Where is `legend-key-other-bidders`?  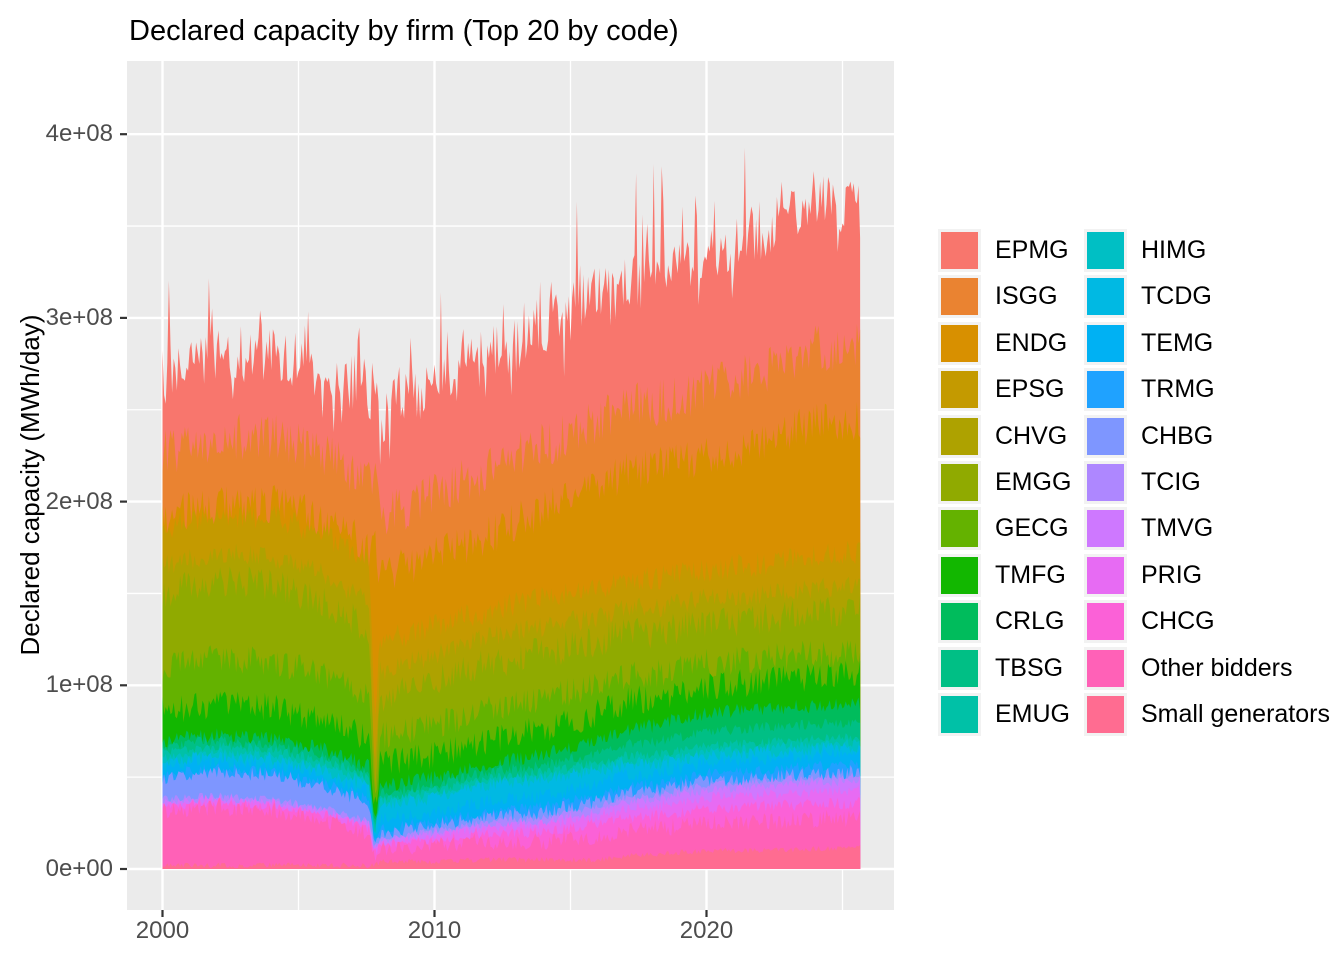
legend-key-other-bidders is located at coordinates (1105, 668).